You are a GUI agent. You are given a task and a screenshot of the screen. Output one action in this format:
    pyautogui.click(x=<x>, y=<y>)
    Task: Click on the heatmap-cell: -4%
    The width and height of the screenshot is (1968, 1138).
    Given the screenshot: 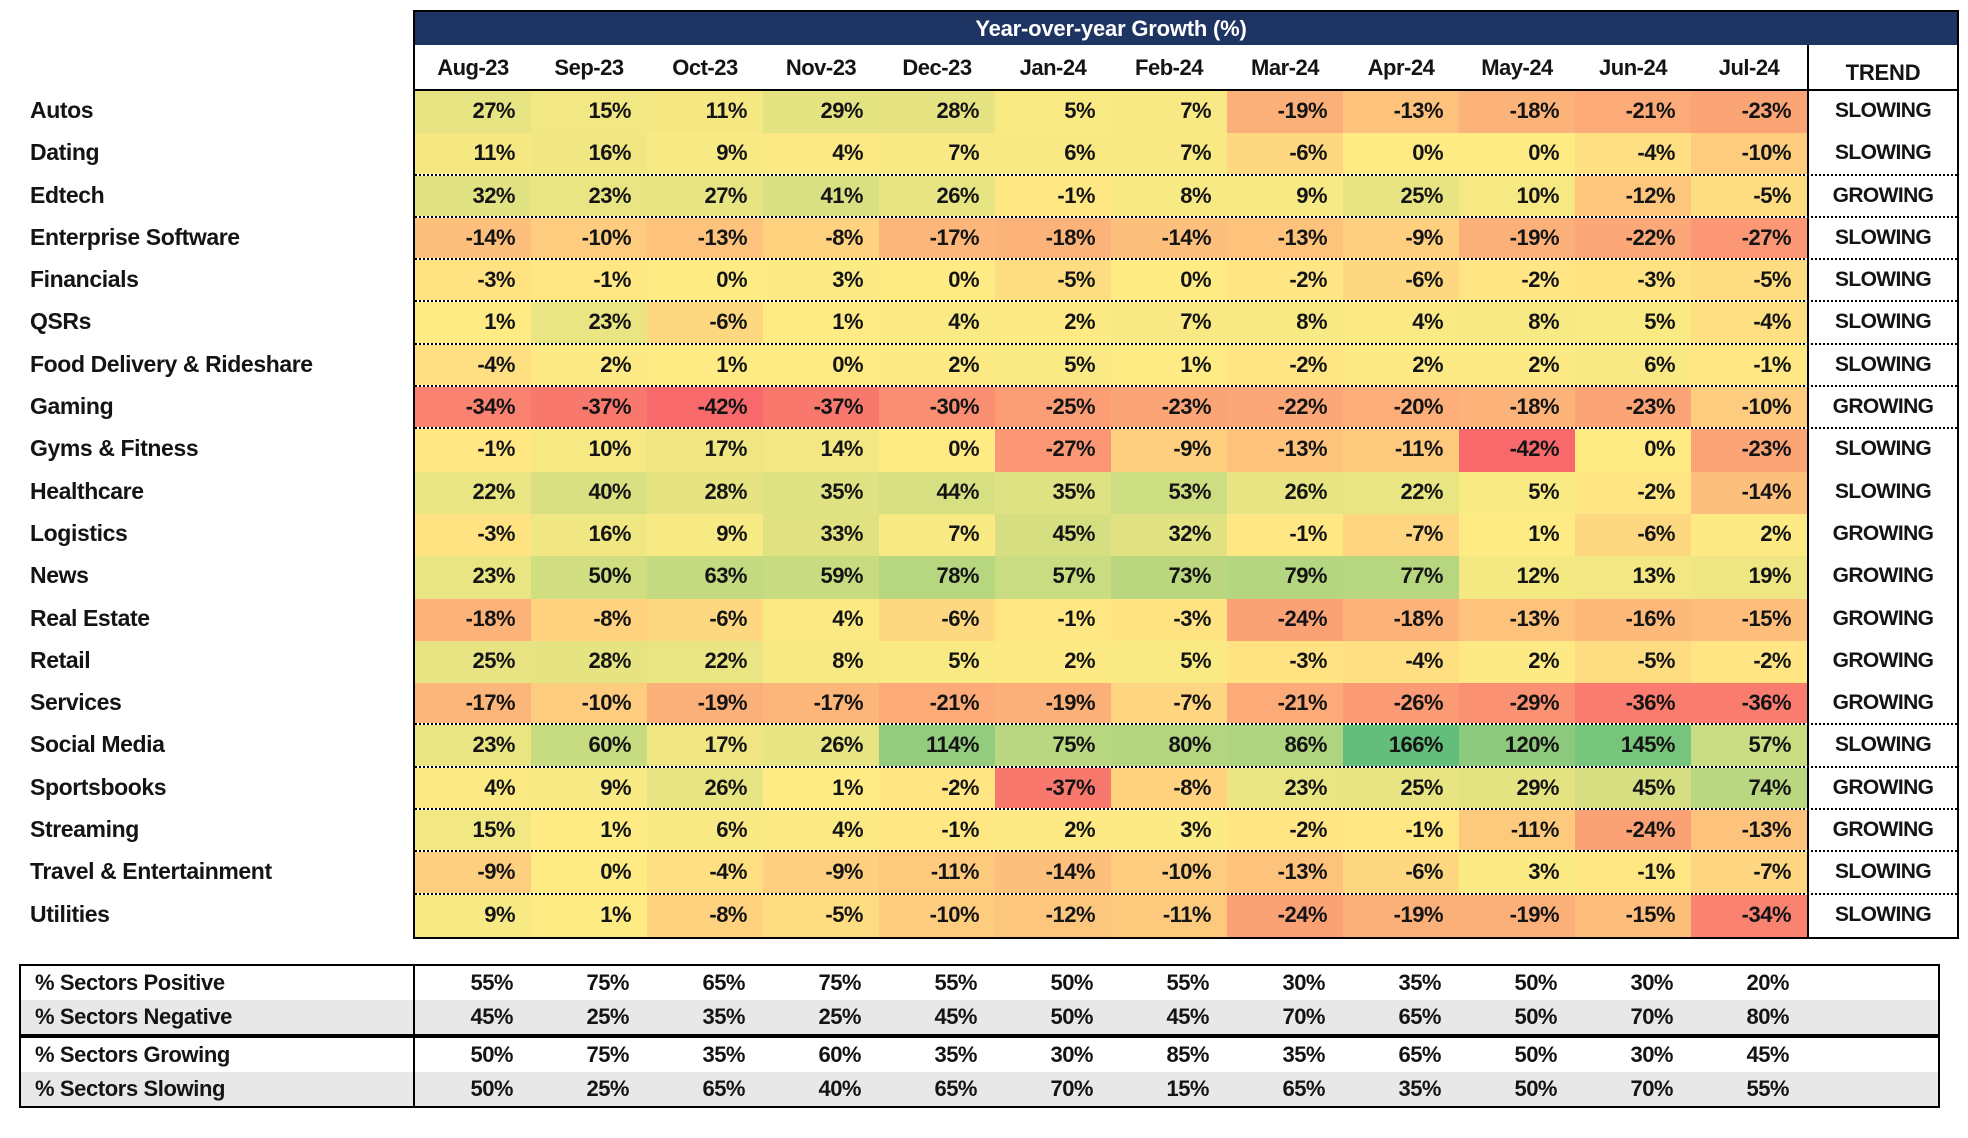 What is the action you would take?
    pyautogui.click(x=1749, y=322)
    